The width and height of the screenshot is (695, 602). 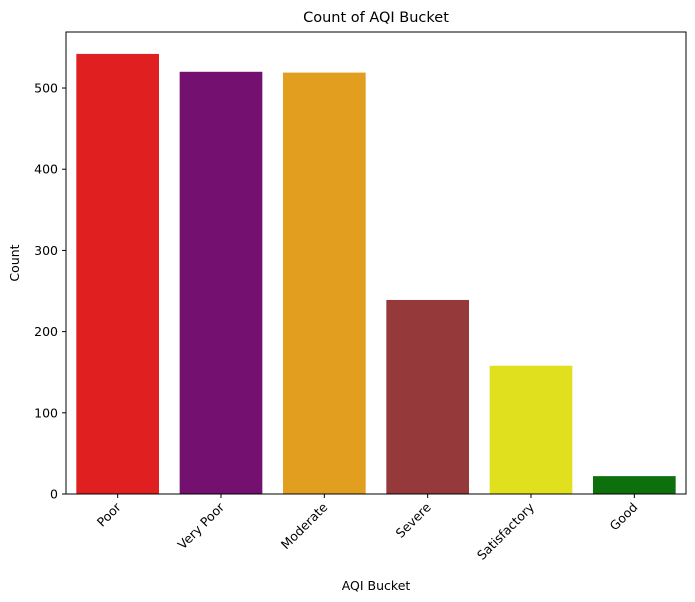 What do you see at coordinates (54, 494) in the screenshot?
I see `y-tick-label: 0` at bounding box center [54, 494].